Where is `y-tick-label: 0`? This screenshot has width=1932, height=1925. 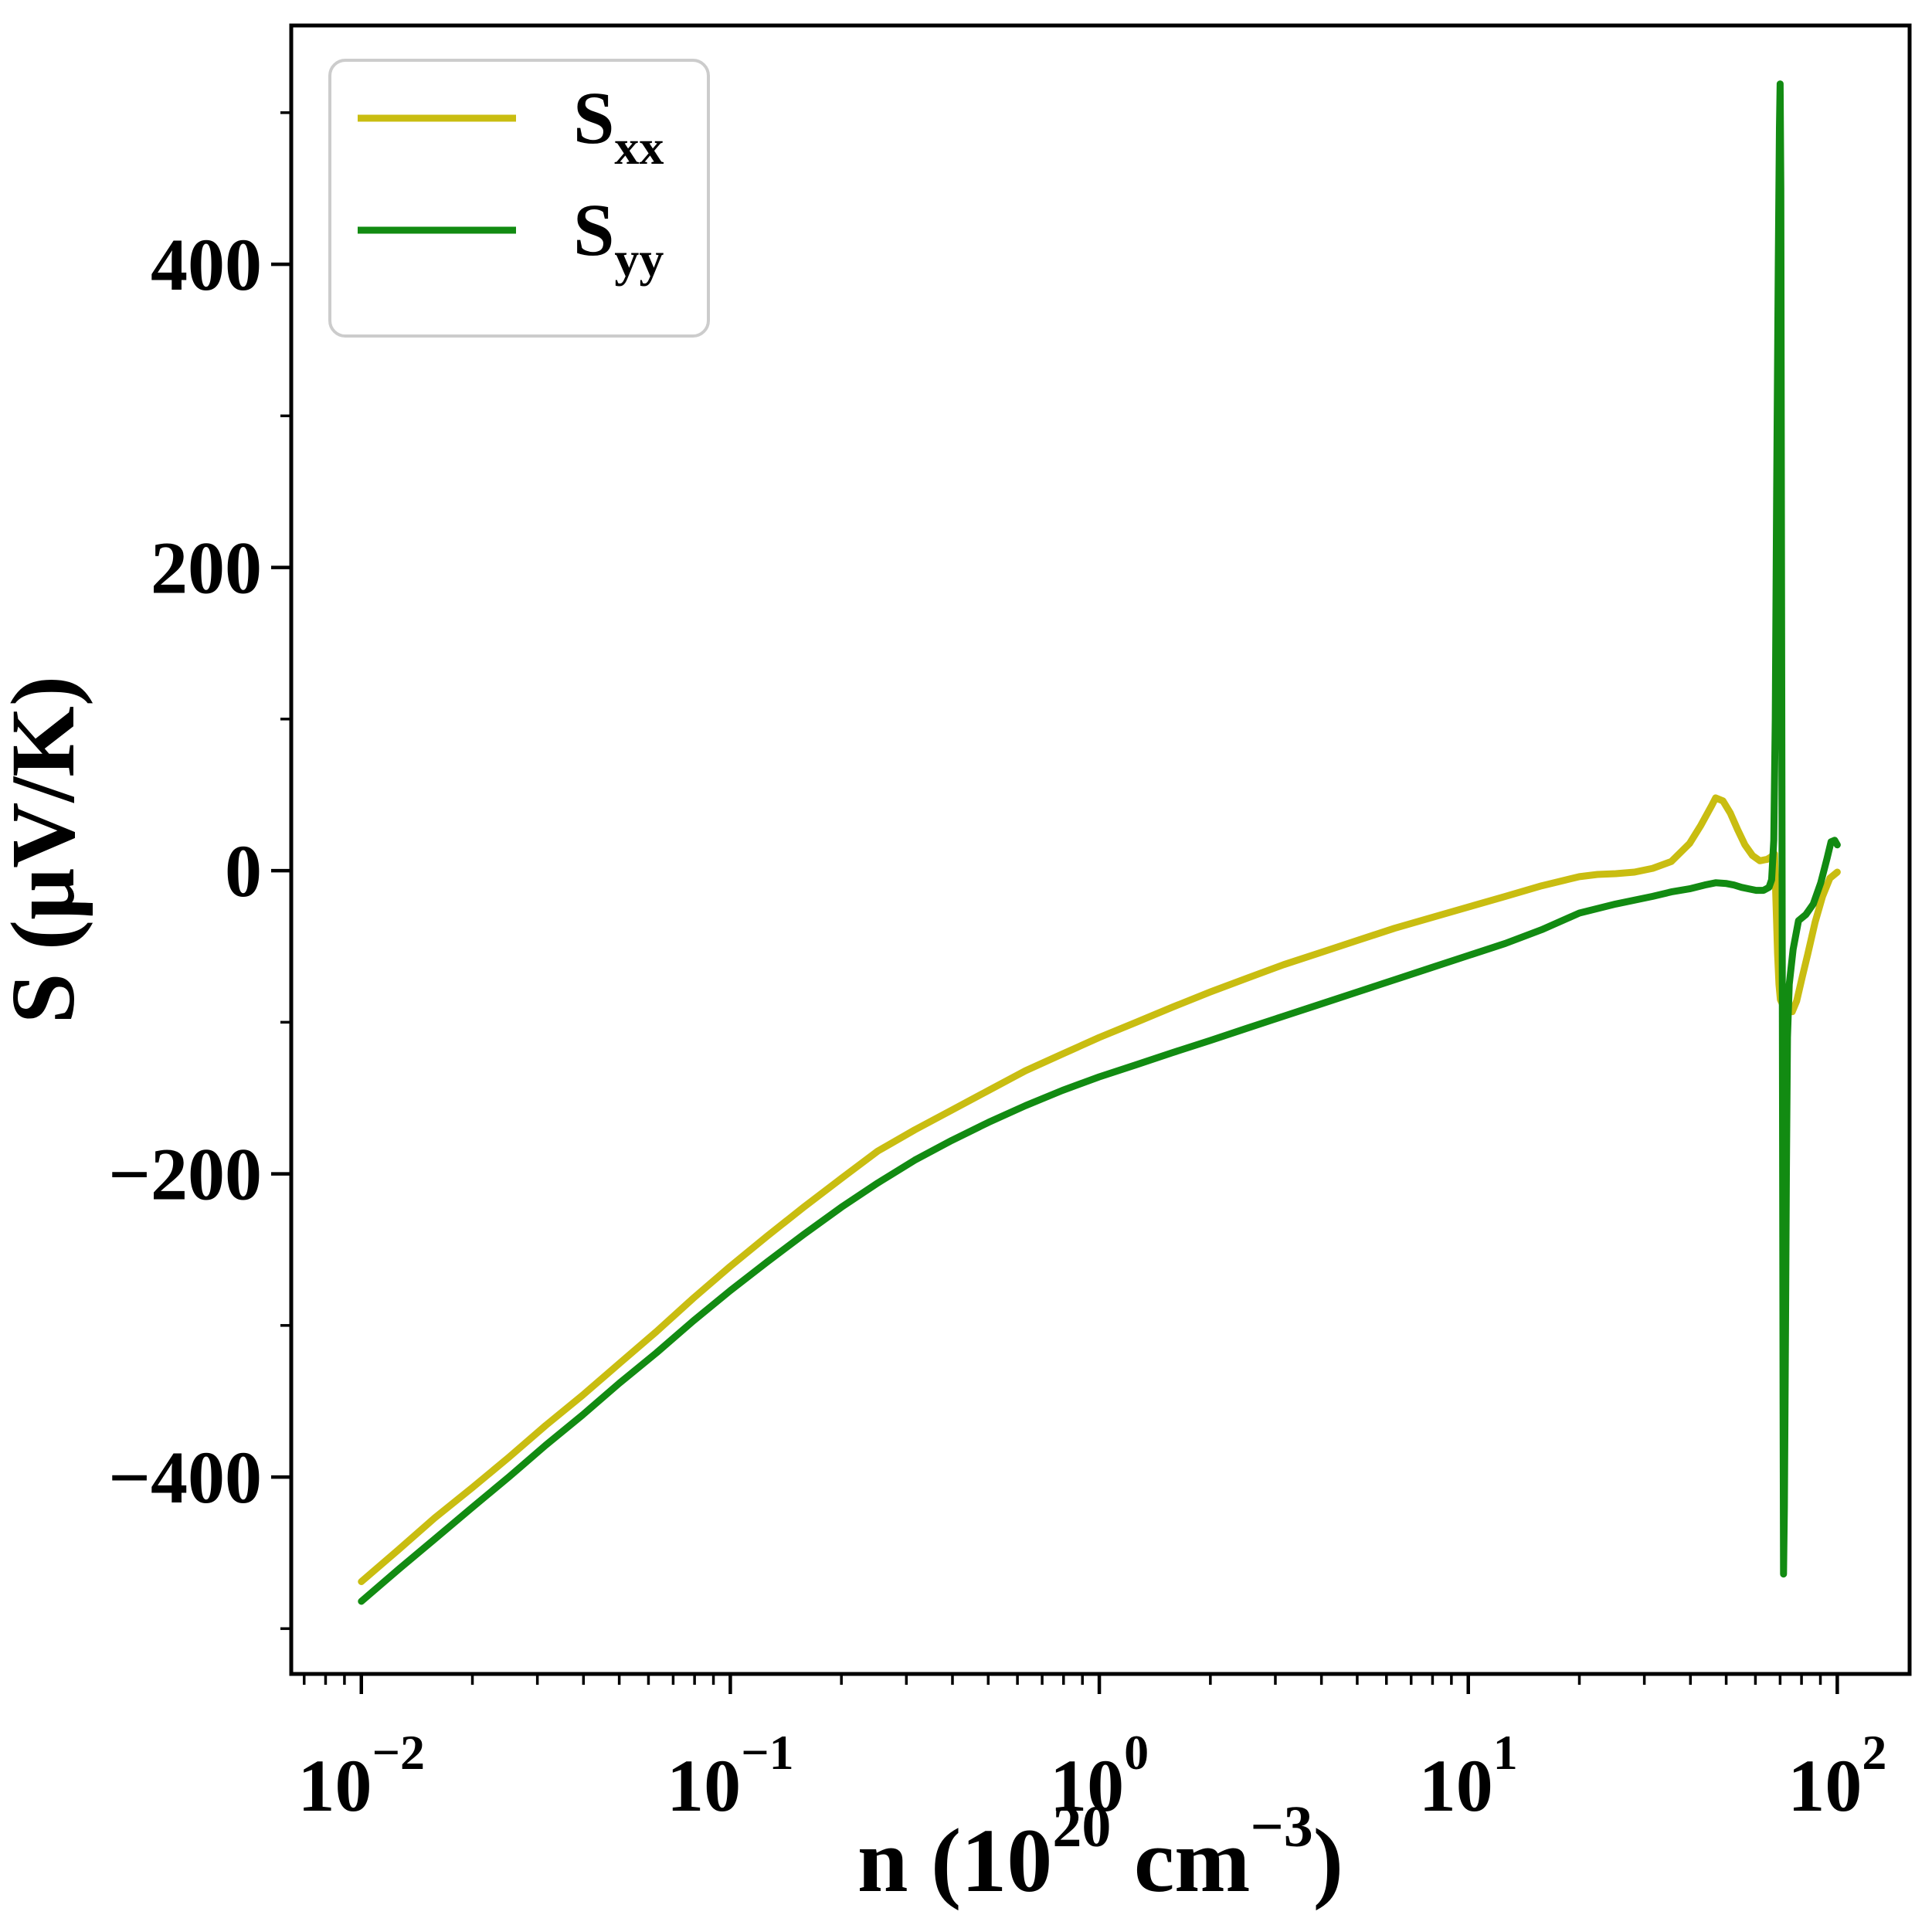 y-tick-label: 0 is located at coordinates (244, 871).